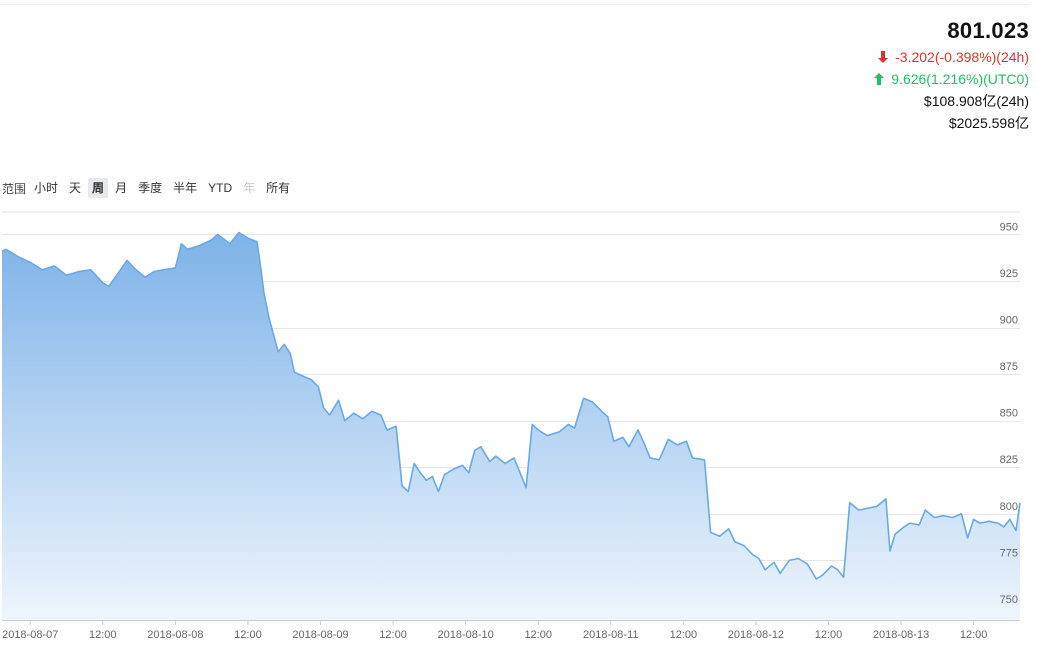 The height and width of the screenshot is (649, 1037). What do you see at coordinates (14, 188) in the screenshot?
I see `range-label: 范围` at bounding box center [14, 188].